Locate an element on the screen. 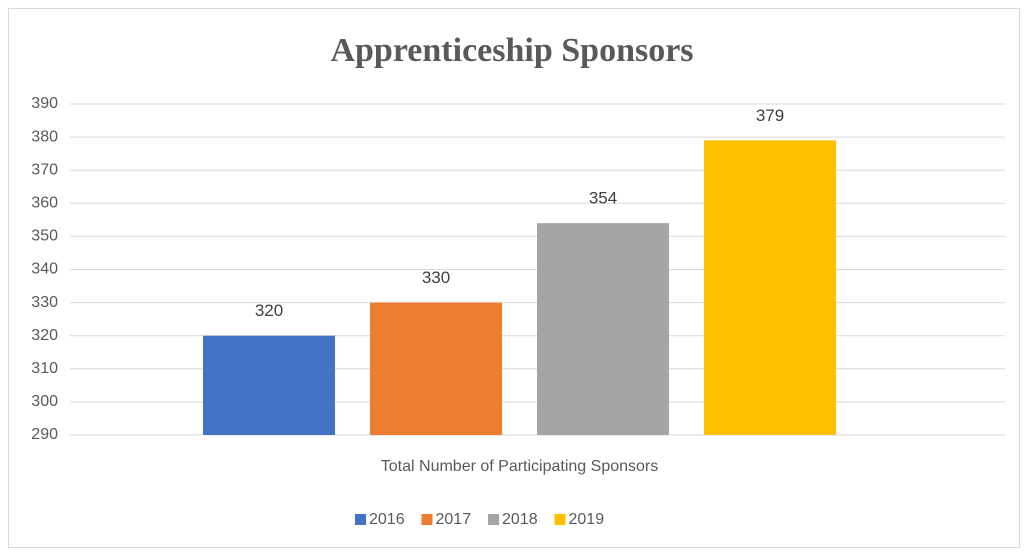 This screenshot has width=1025, height=553. data-label: 320 is located at coordinates (269, 310).